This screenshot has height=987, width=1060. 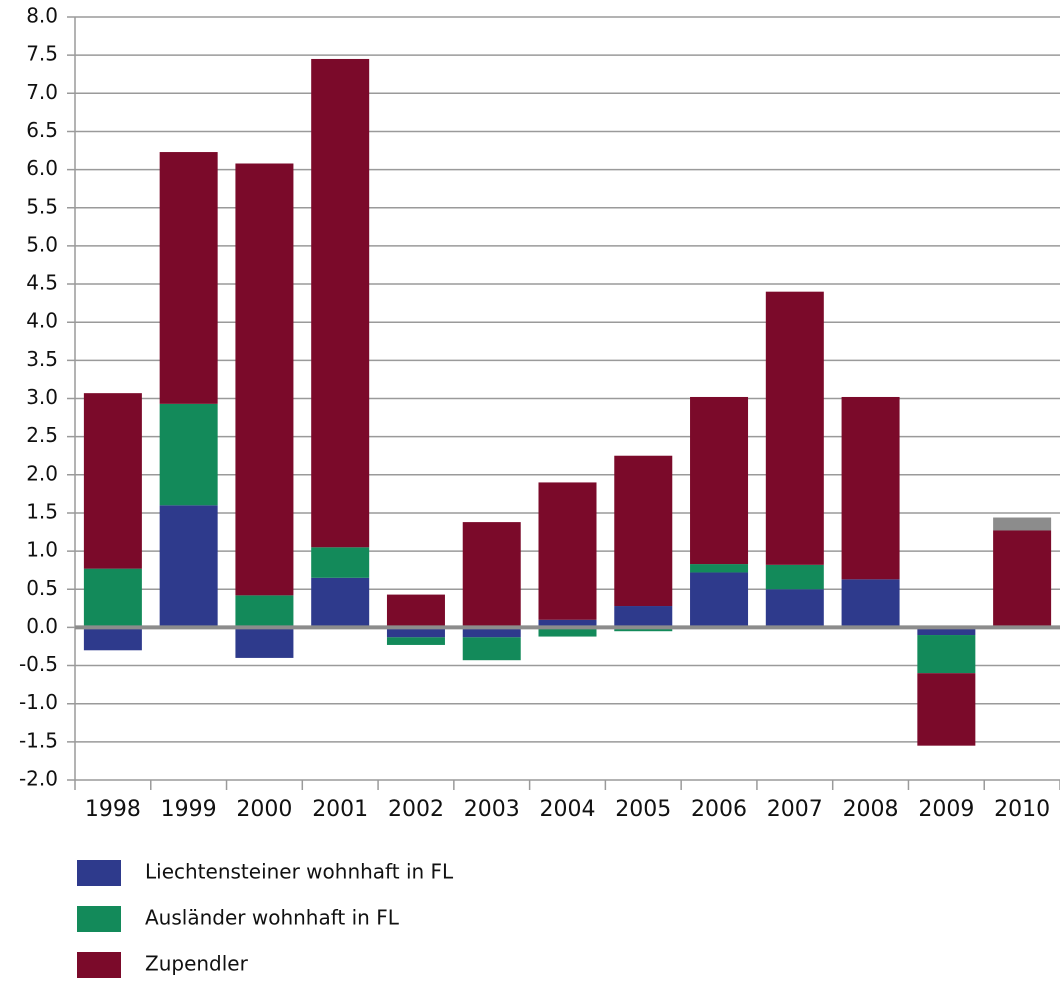 I want to click on x-tick-label: 2007, so click(x=795, y=809).